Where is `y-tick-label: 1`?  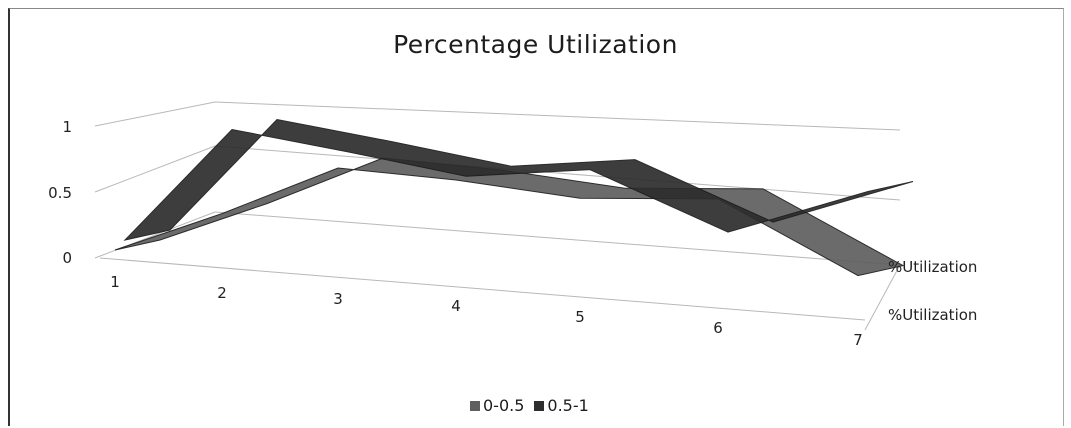
y-tick-label: 1 is located at coordinates (67, 127).